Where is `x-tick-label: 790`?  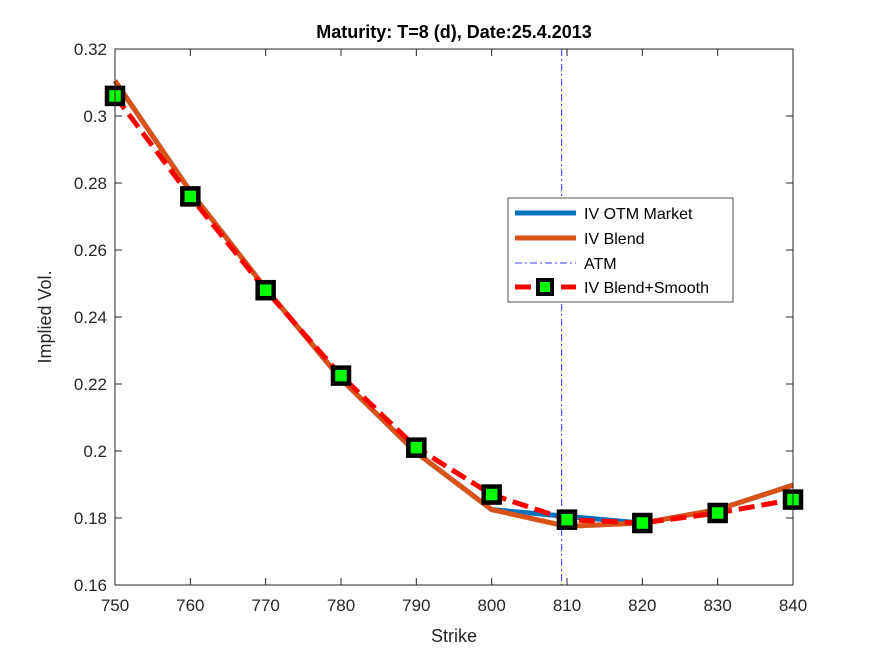 x-tick-label: 790 is located at coordinates (416, 605).